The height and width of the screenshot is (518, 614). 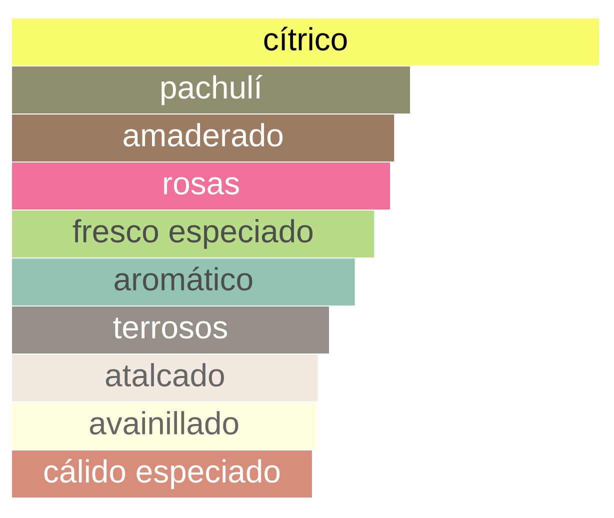 I want to click on y-tick-label: aromático, so click(x=183, y=278).